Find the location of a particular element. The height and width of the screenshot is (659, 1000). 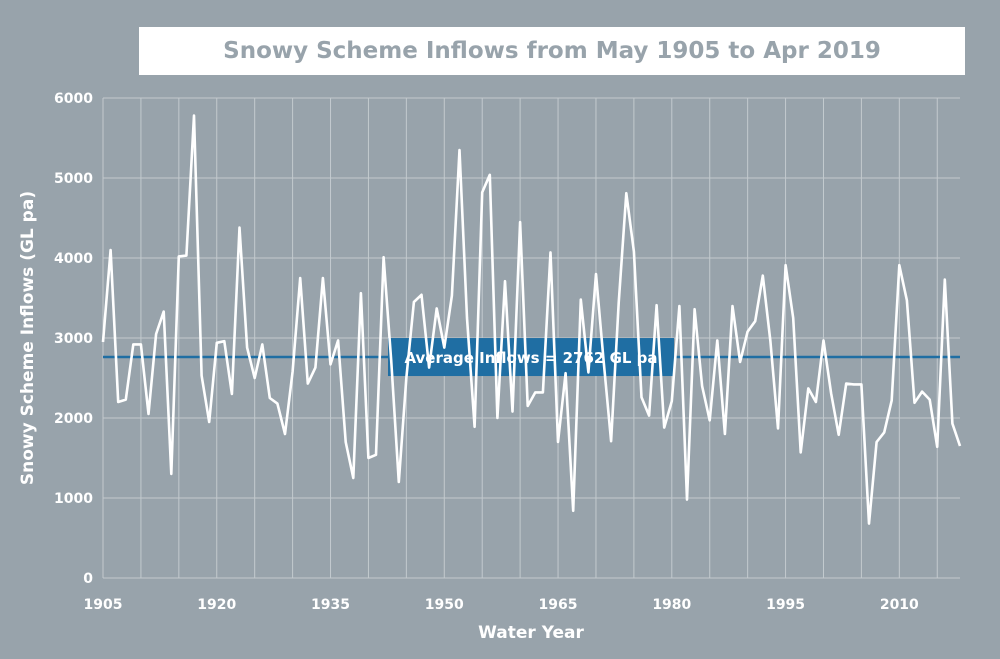

y-tick-labels: 0 1000 2000 3000 4000 5000 6000 is located at coordinates (73, 339).